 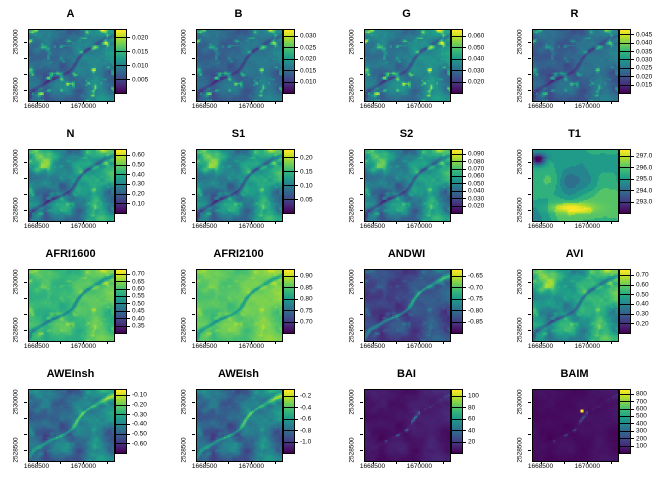 I want to click on panel-title: BAIM, so click(x=574, y=374).